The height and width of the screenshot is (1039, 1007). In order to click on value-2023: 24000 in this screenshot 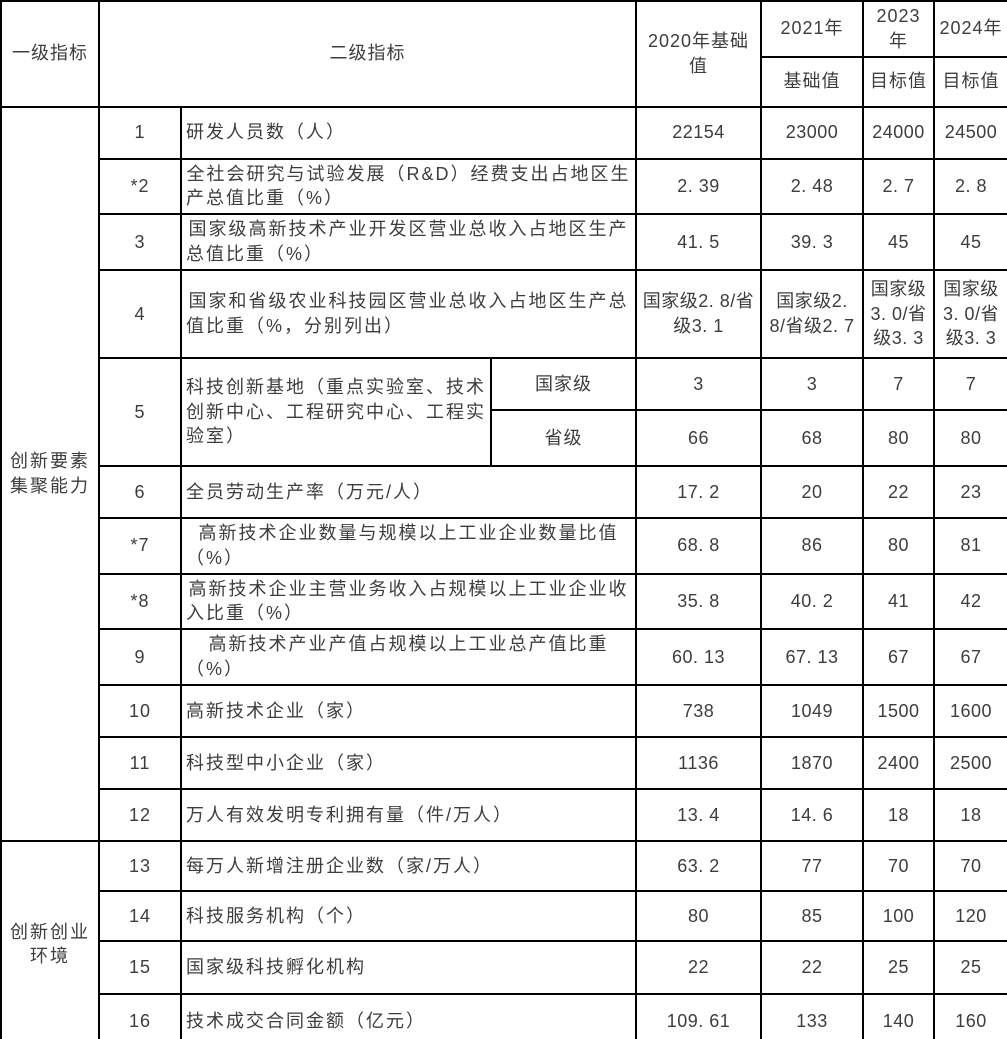, I will do `click(899, 132)`.